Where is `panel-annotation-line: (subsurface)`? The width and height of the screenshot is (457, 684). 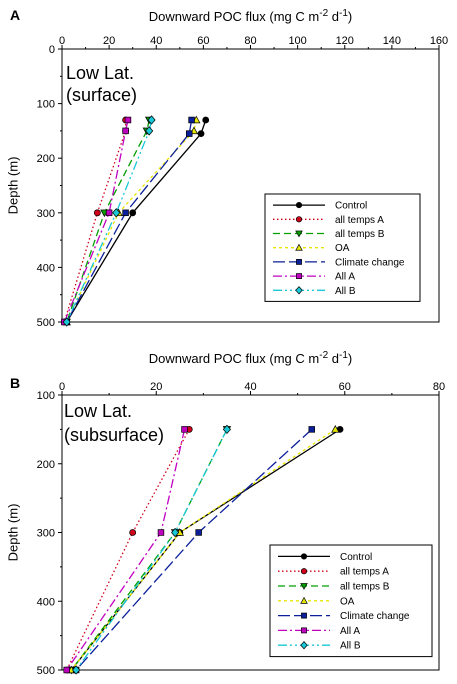
panel-annotation-line: (subsurface) is located at coordinates (114, 435).